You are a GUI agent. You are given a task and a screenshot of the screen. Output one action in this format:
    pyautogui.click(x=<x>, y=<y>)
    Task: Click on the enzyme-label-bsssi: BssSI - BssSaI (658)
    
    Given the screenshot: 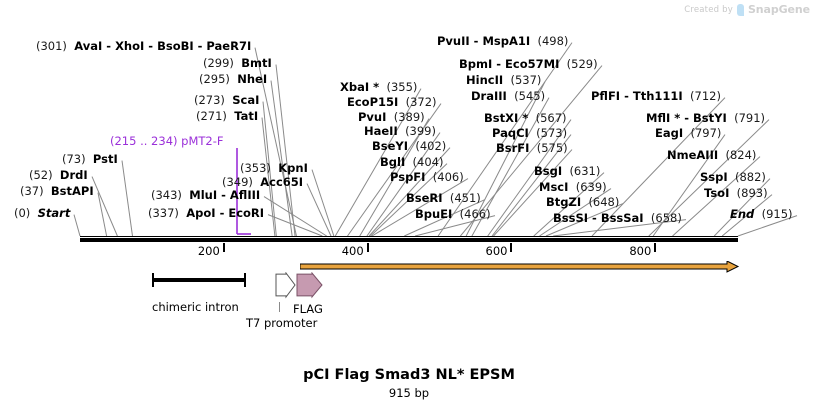 What is the action you would take?
    pyautogui.click(x=617, y=218)
    